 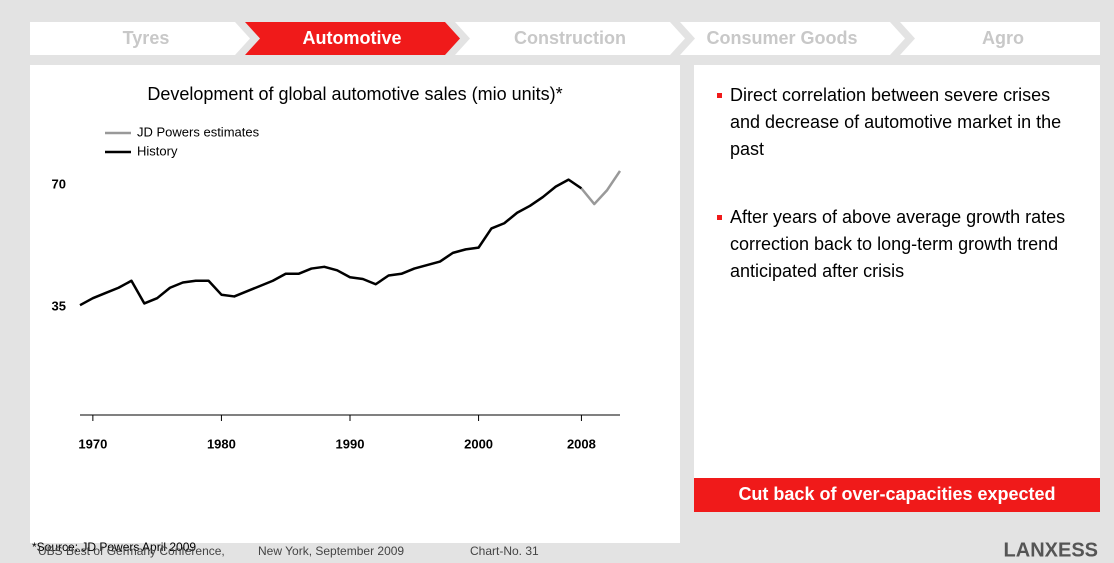 I want to click on bullet-line: Direct correlation between severe crises, so click(x=890, y=95).